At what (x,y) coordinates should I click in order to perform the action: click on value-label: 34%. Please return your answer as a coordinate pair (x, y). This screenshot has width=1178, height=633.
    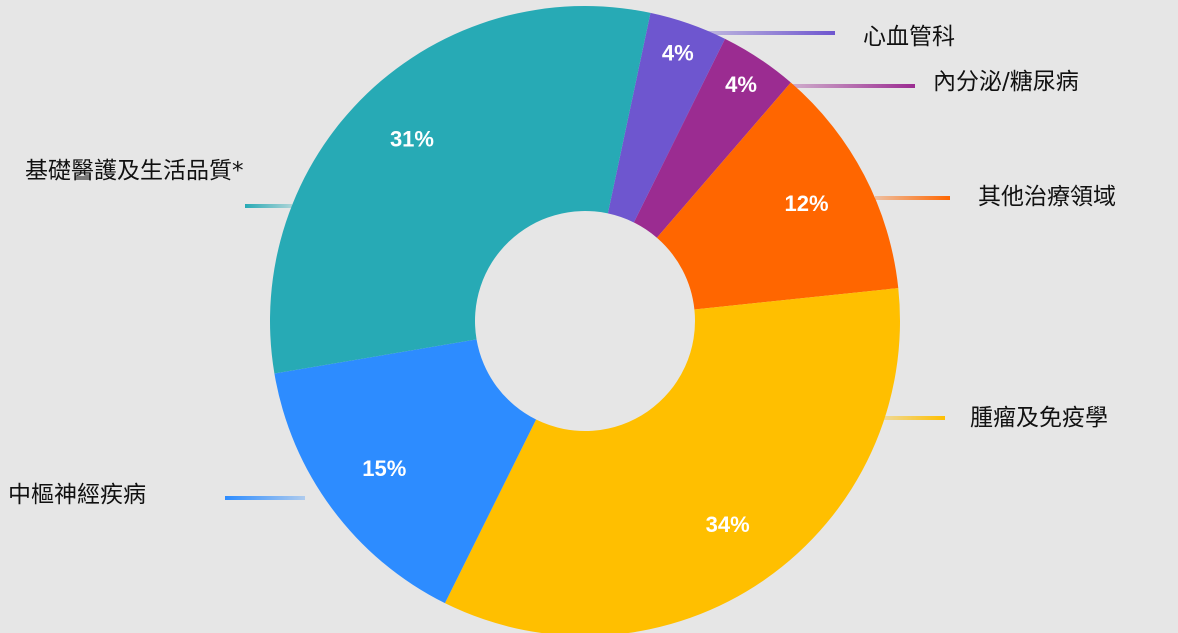
    Looking at the image, I should click on (728, 524).